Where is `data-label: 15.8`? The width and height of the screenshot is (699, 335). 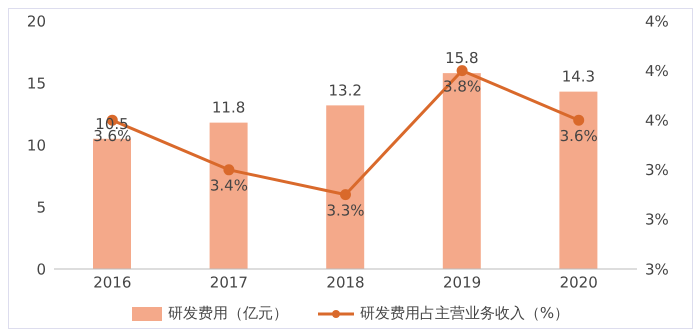
data-label: 15.8 is located at coordinates (462, 58).